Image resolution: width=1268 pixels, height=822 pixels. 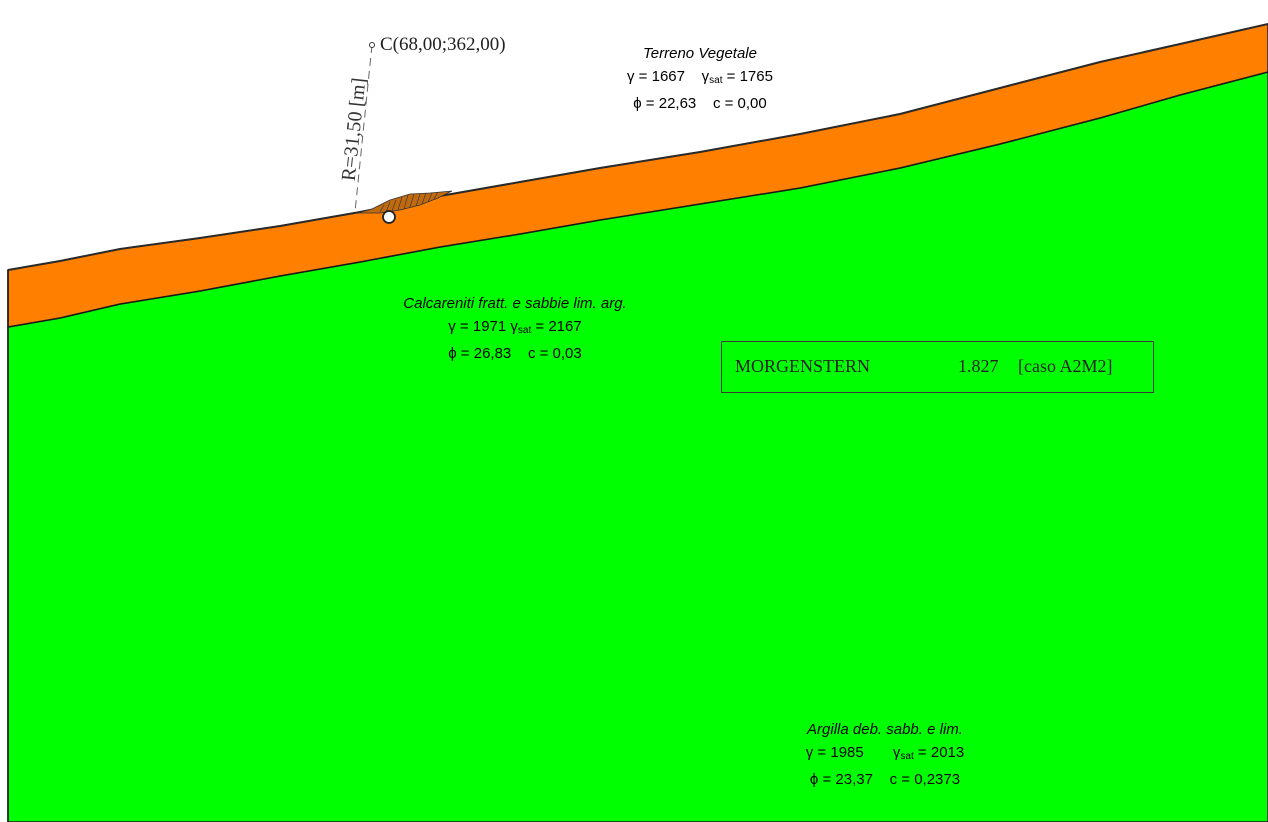 I want to click on cohesion-value: c = 0,03, so click(x=554, y=353).